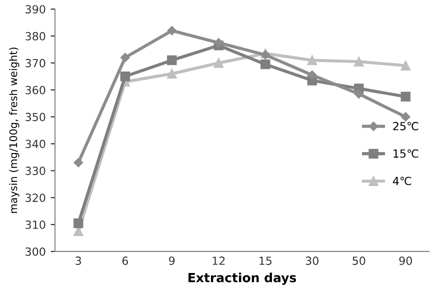 The height and width of the screenshot is (303, 440). I want to click on x-tick-label: 15, so click(266, 260).